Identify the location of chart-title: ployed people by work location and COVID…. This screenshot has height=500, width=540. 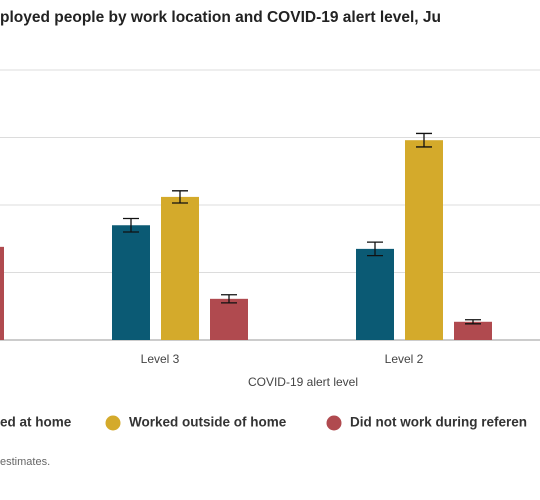
(220, 17).